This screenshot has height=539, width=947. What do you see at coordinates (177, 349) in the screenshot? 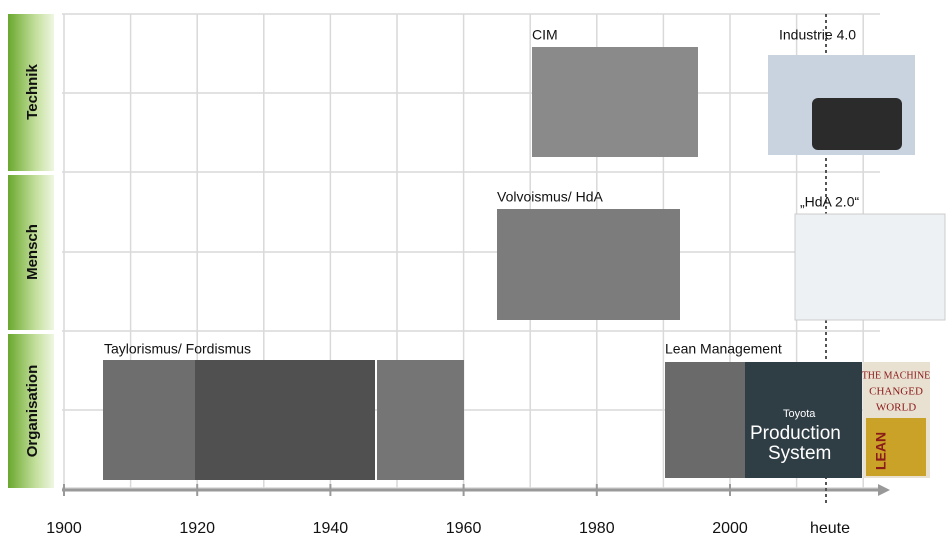
I see `era-label: Taylorismus/ Fordismus` at bounding box center [177, 349].